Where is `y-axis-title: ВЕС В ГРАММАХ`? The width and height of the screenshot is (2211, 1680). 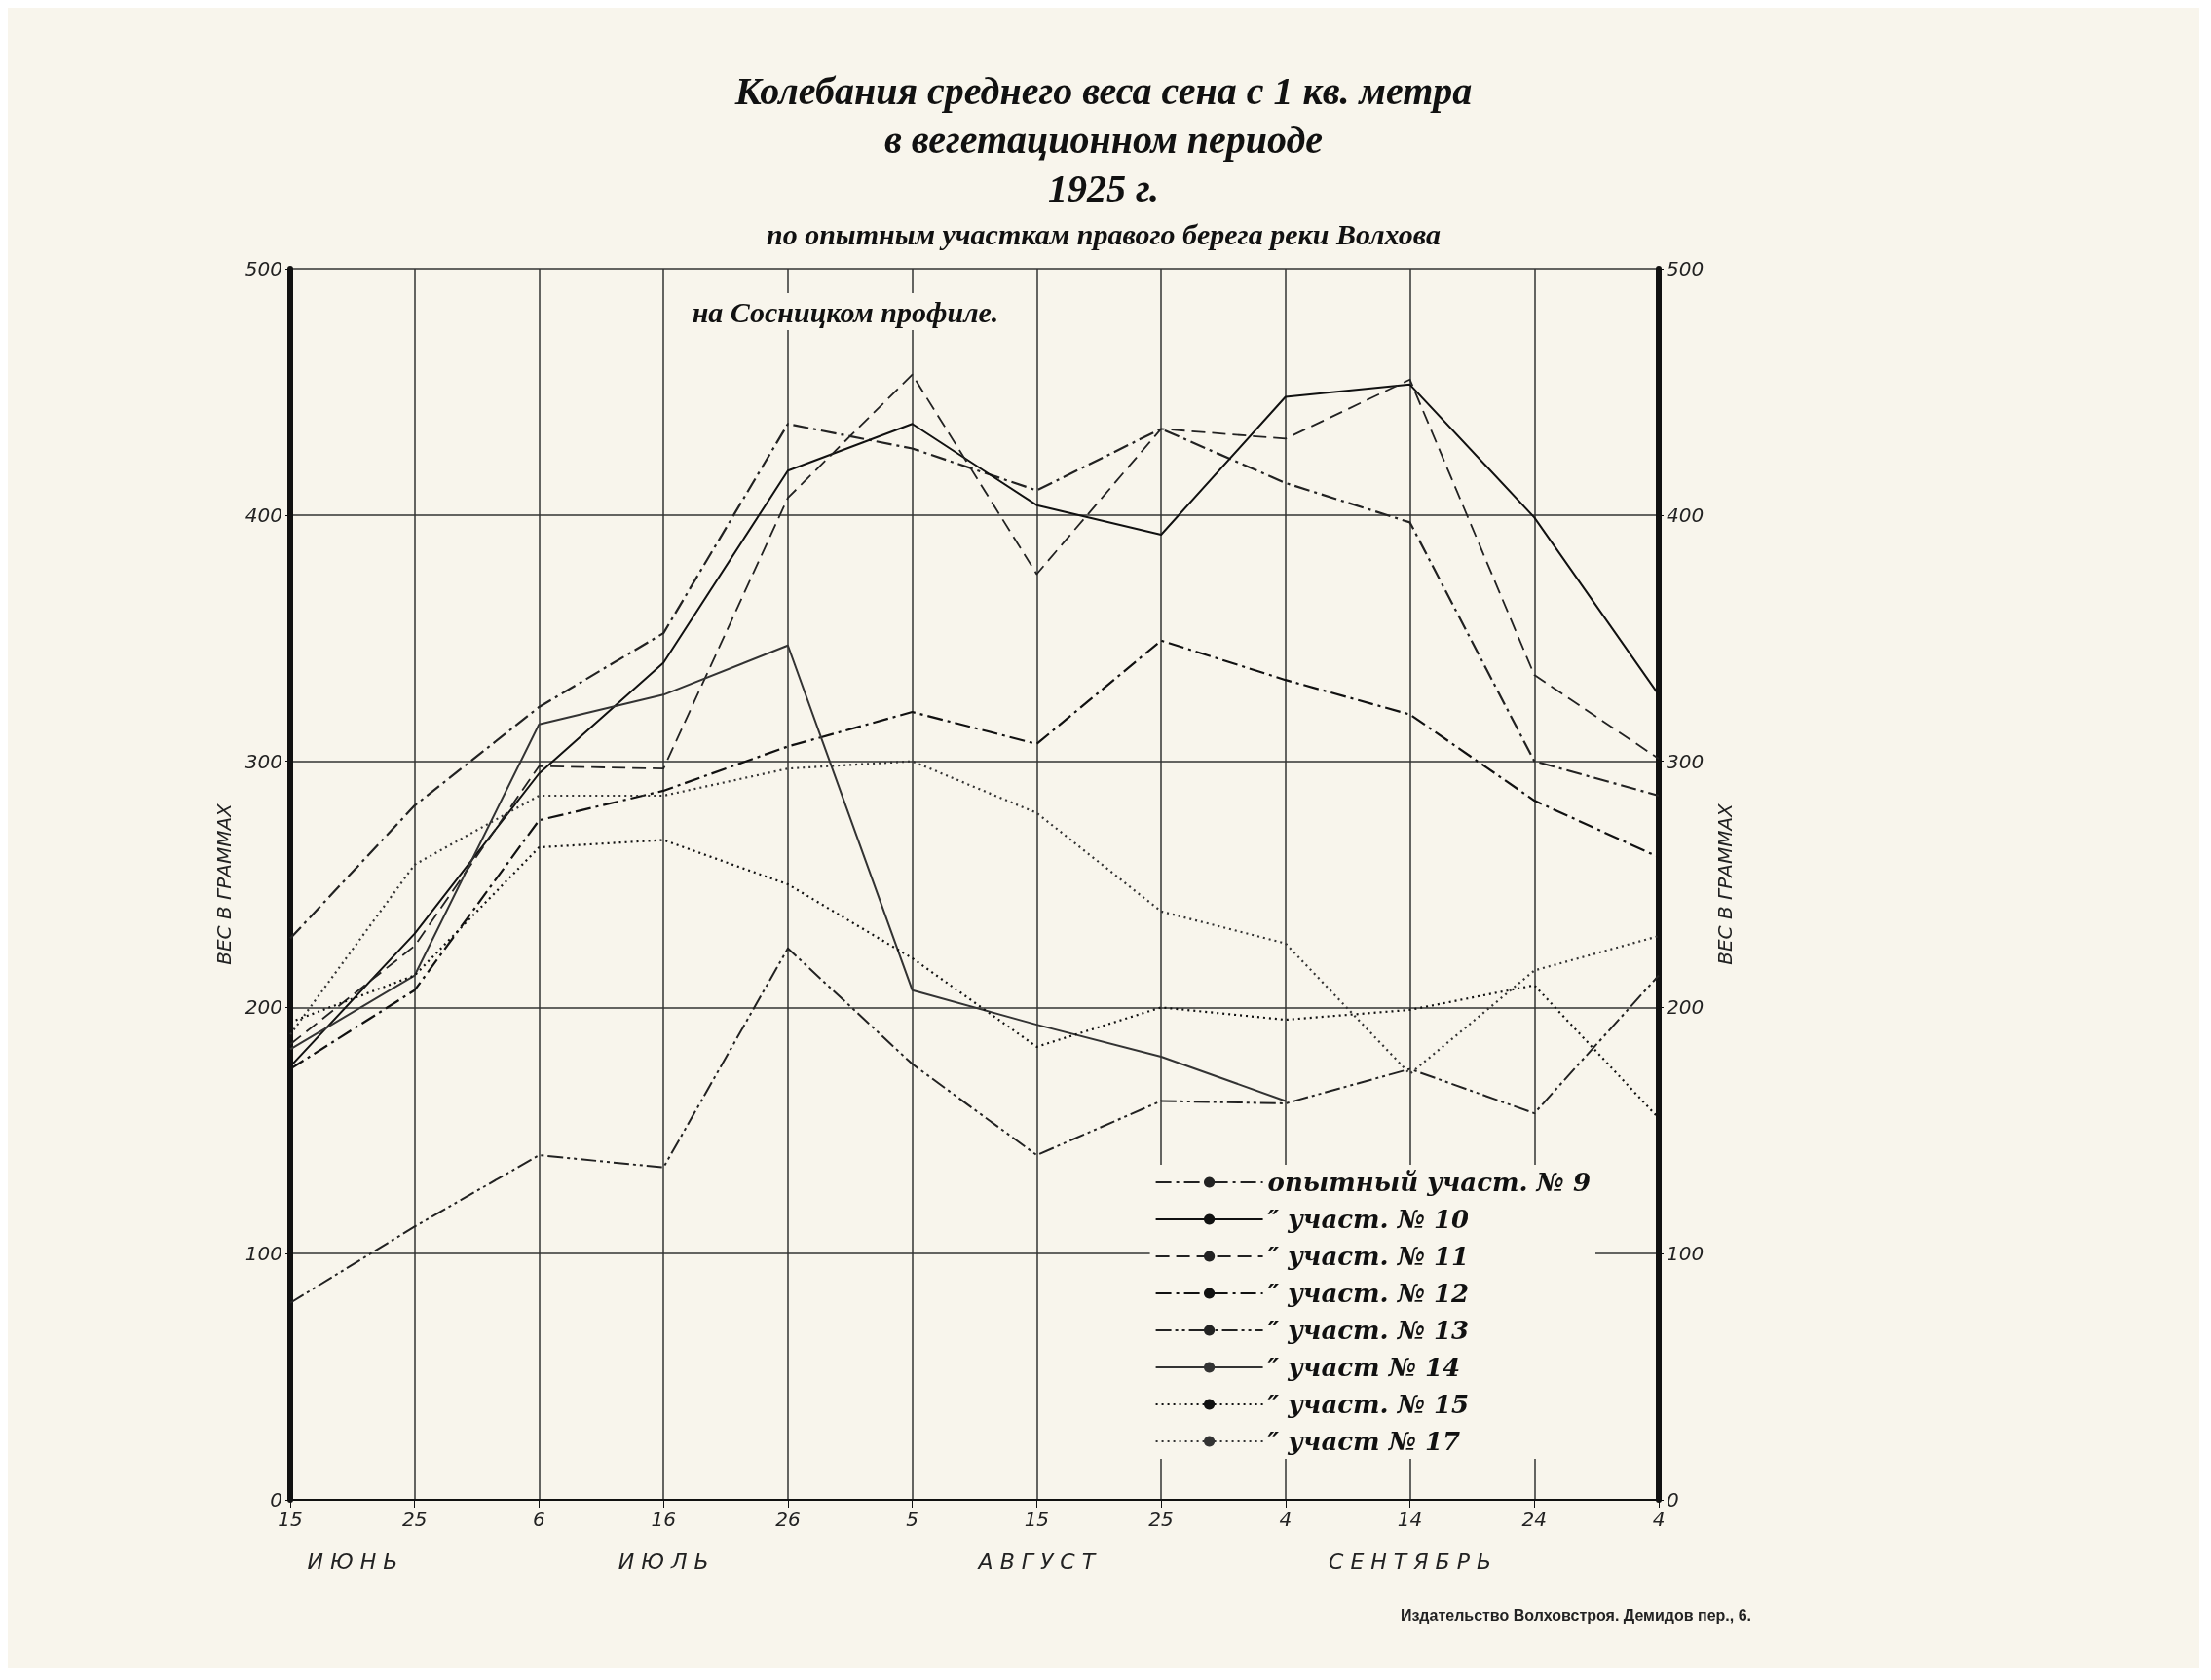 y-axis-title: ВЕС В ГРАММАХ is located at coordinates (224, 883).